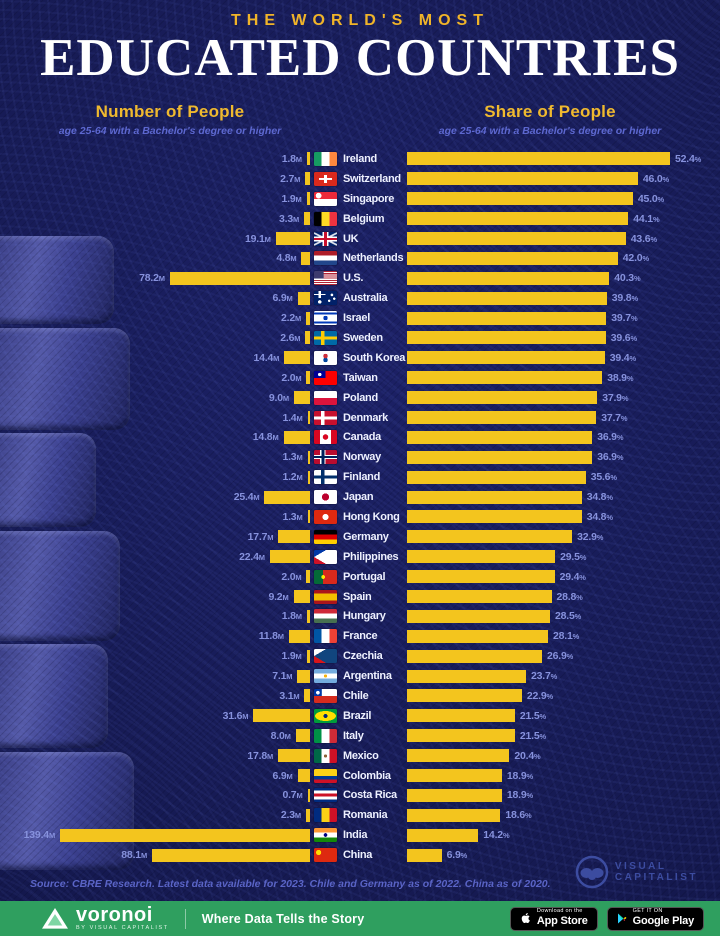  Describe the element at coordinates (656, 872) in the screenshot. I see `visual-capitalist-wordmark: VISUAL CAPITALIST` at that location.